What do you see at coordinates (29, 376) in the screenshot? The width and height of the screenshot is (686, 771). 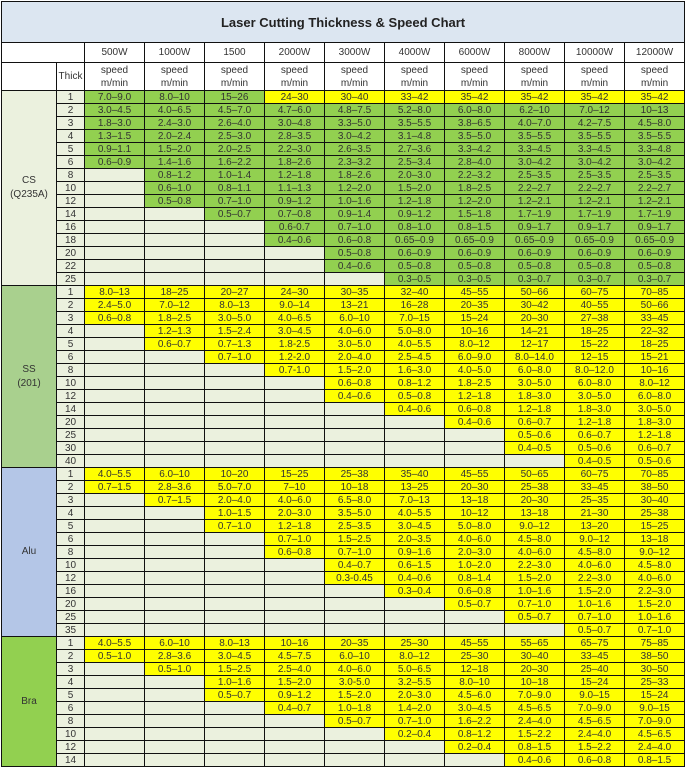 I see `material-label: SS (201)` at bounding box center [29, 376].